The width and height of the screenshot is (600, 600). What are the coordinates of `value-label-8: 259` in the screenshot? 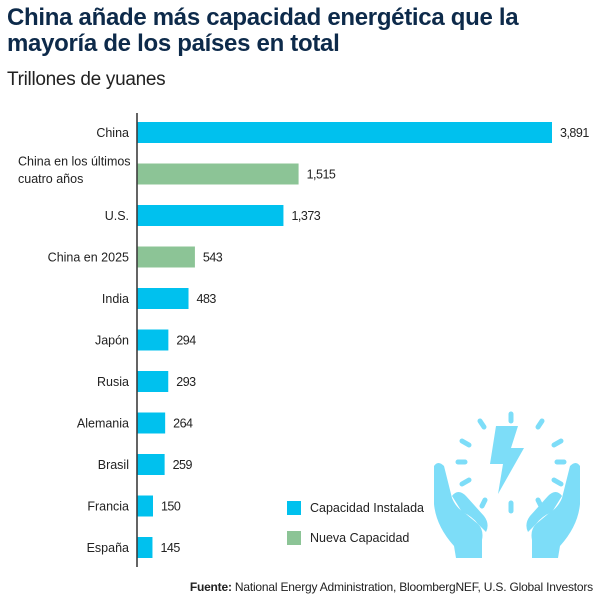 It's located at (183, 465).